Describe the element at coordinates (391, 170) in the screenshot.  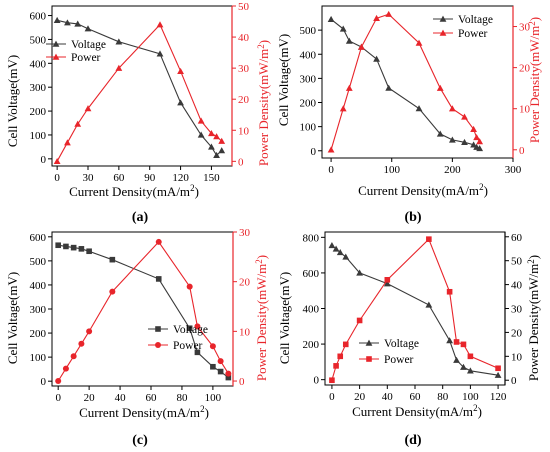
I see `panel-b-xtick-label: 100` at that location.